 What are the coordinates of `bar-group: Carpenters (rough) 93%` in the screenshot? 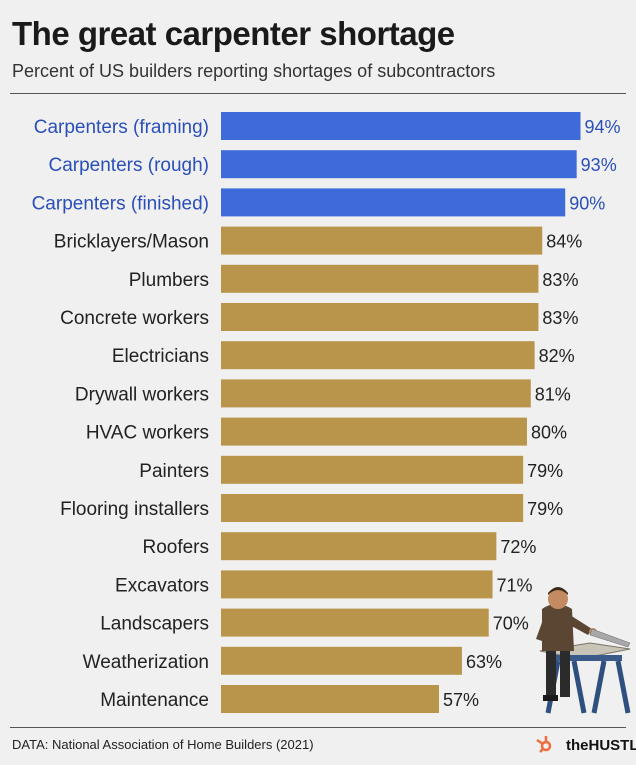 It's located at (332, 164).